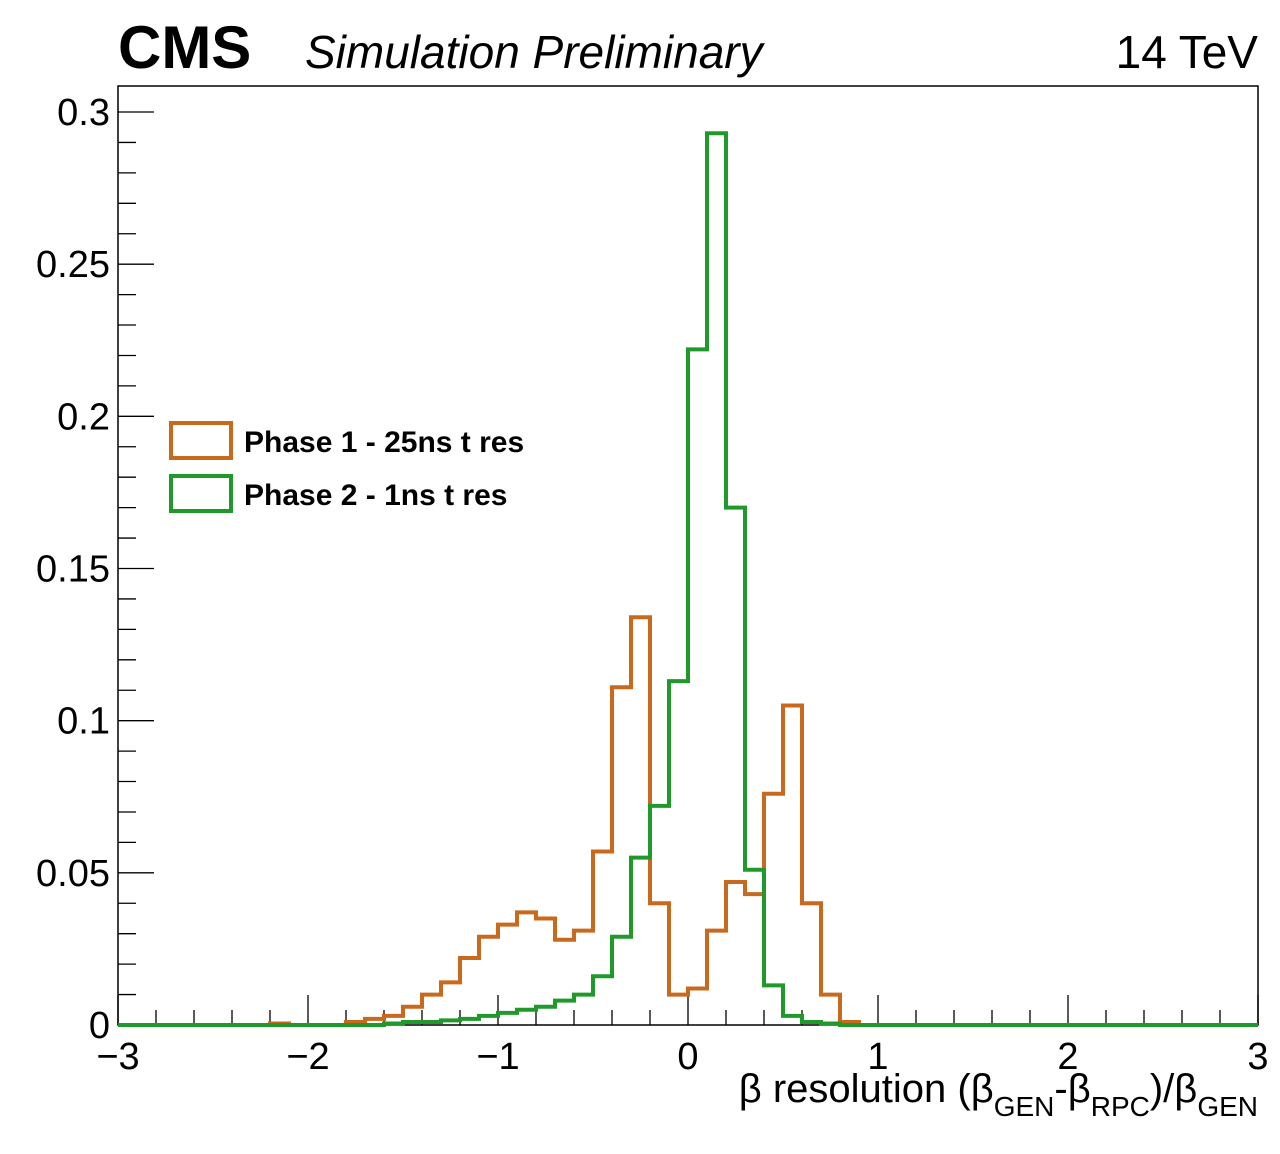 The image size is (1280, 1154). I want to click on y-axis: 0 0.05 0.1 0.15 0.2 0.25 0.3, so click(95, 569).